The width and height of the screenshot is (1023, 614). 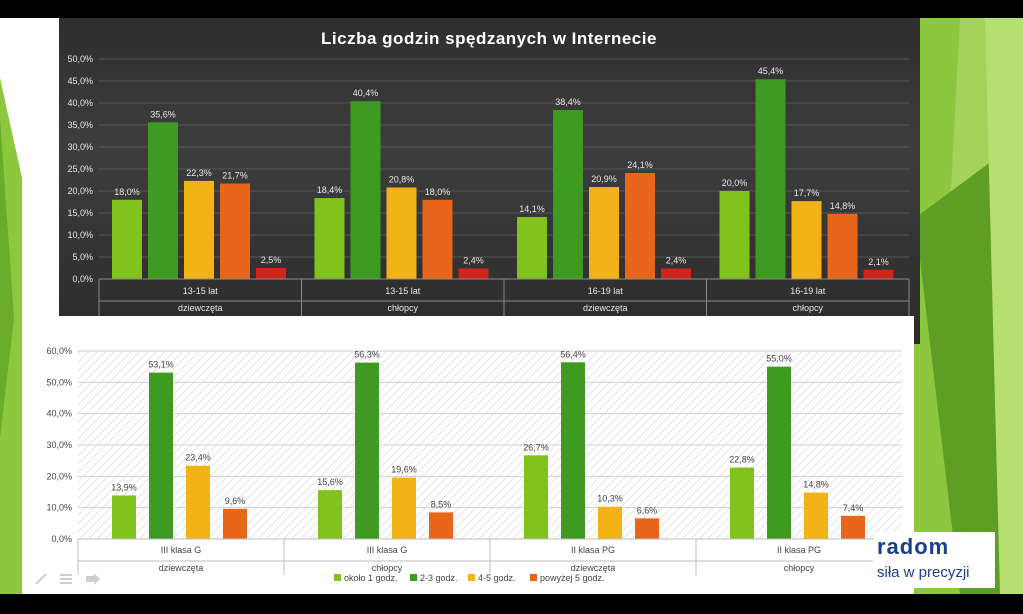 I want to click on data-label: 22,3%, so click(x=199, y=173).